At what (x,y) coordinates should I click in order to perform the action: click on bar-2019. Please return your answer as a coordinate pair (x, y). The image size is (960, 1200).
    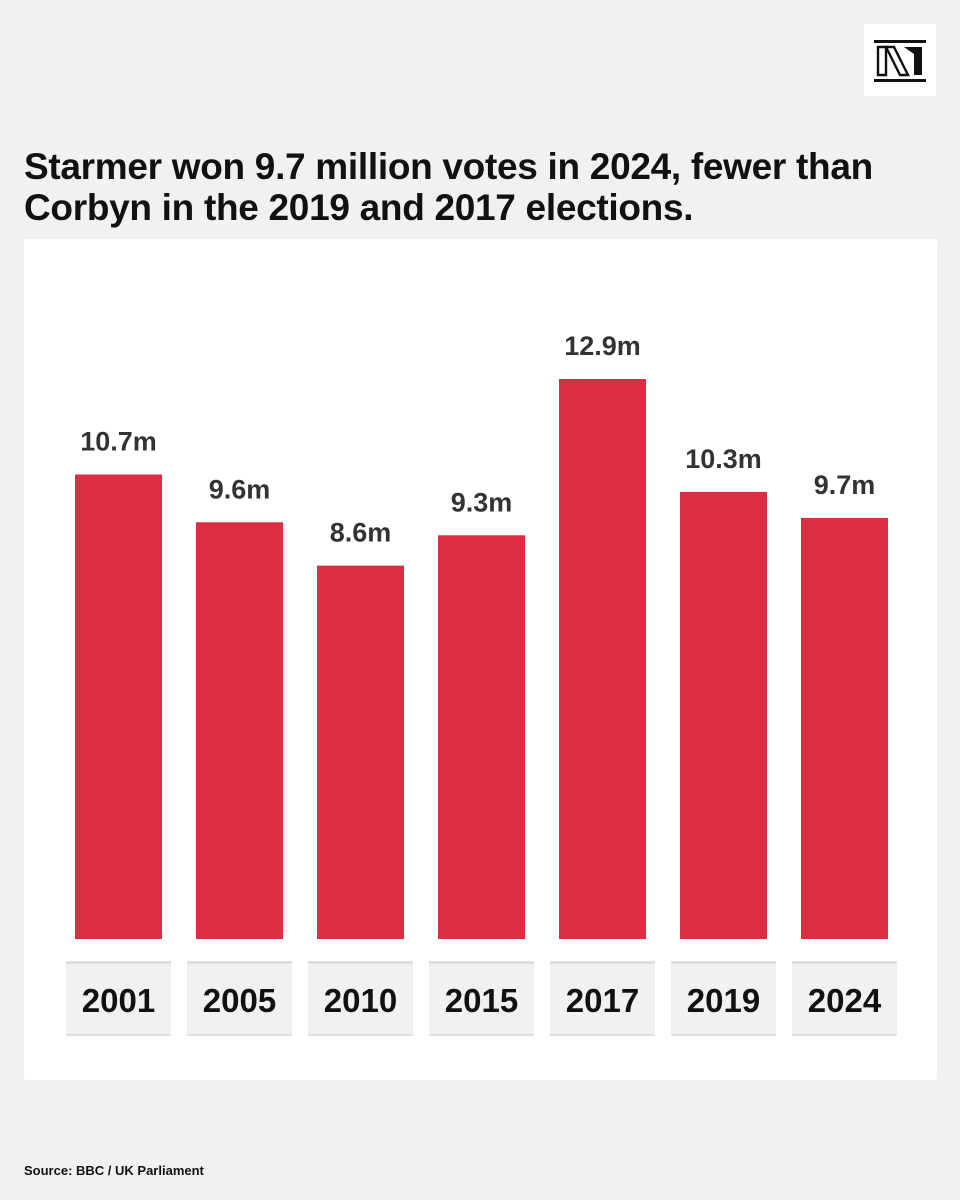
    Looking at the image, I should click on (723, 715).